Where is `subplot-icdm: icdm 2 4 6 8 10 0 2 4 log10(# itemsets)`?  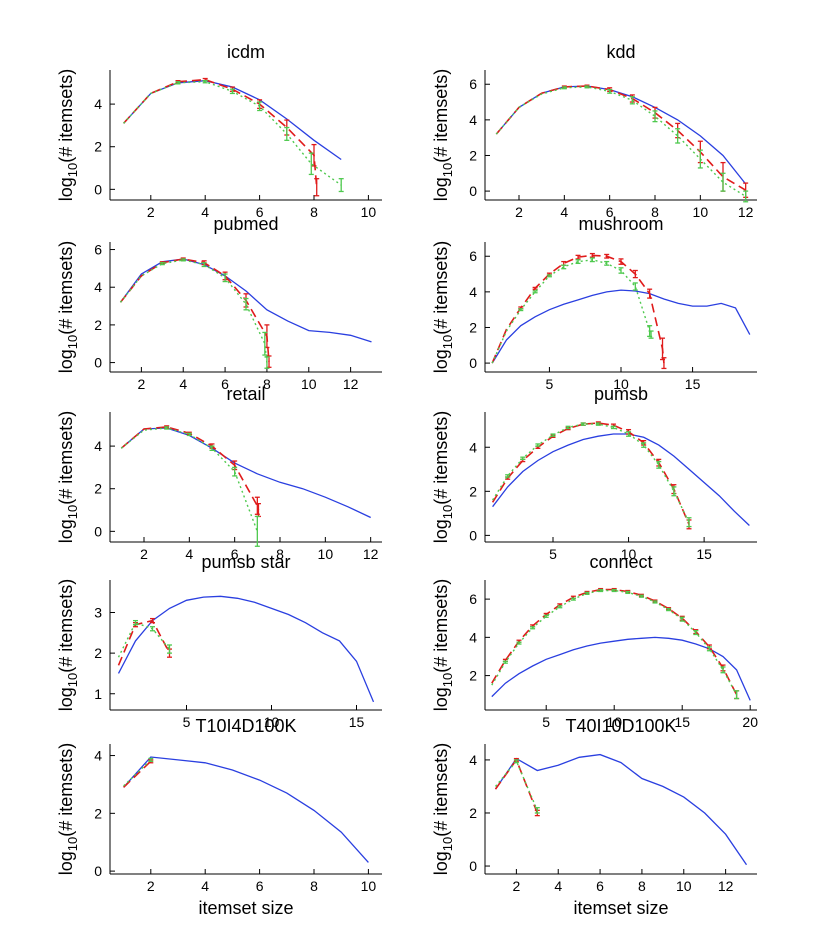
subplot-icdm: icdm 2 4 6 8 10 0 2 4 log10(# itemsets) is located at coordinates (219, 131).